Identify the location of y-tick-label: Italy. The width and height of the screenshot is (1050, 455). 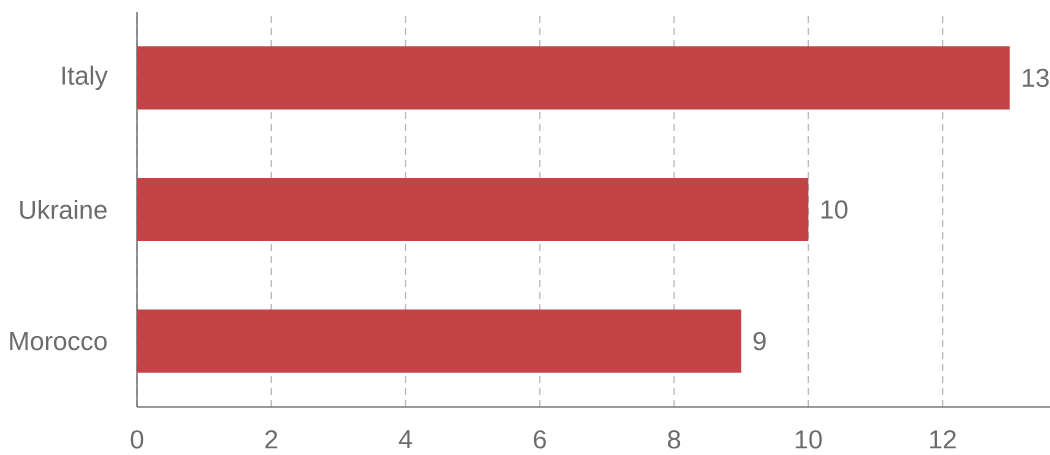
(85, 77).